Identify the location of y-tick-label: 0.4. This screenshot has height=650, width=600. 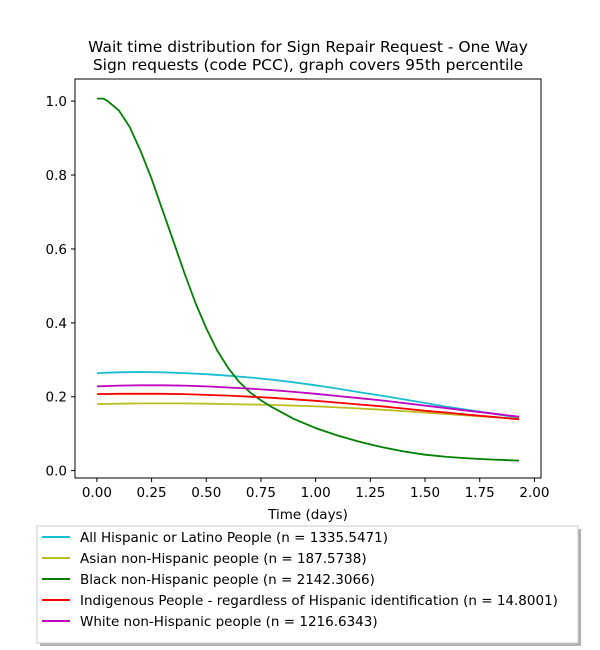
(56, 324).